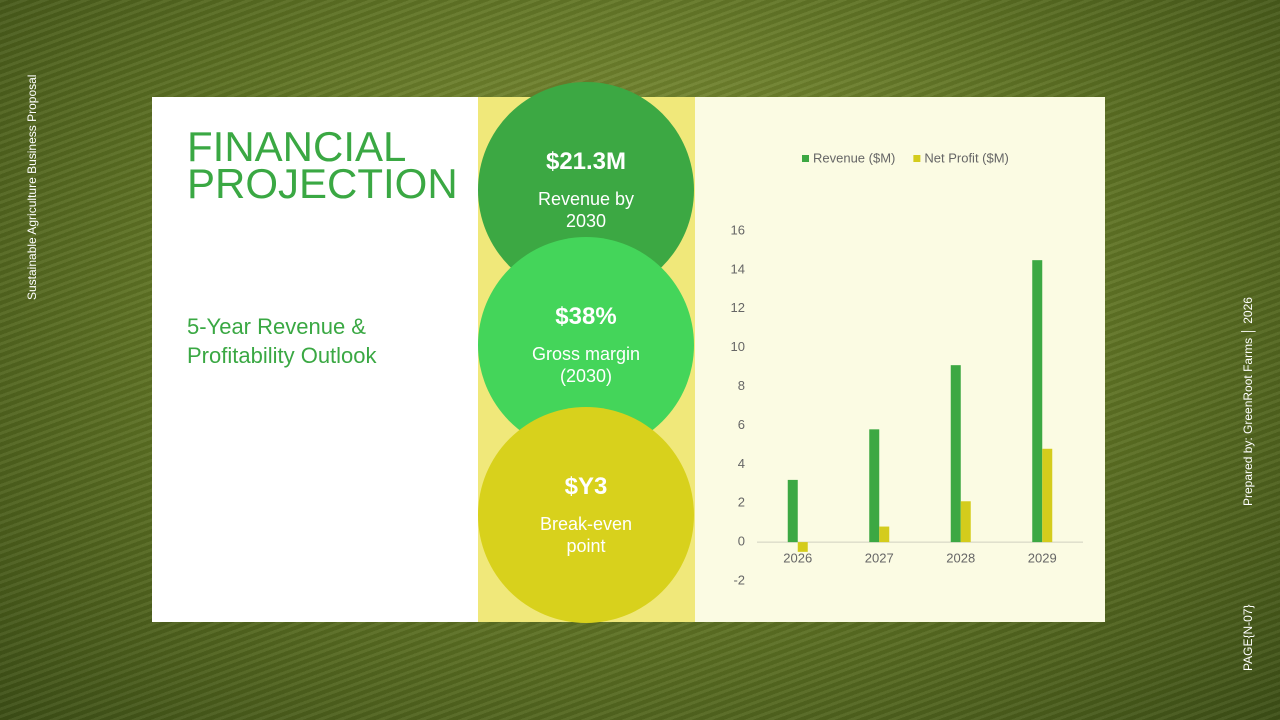  I want to click on x-tick-label: 2028, so click(960, 558).